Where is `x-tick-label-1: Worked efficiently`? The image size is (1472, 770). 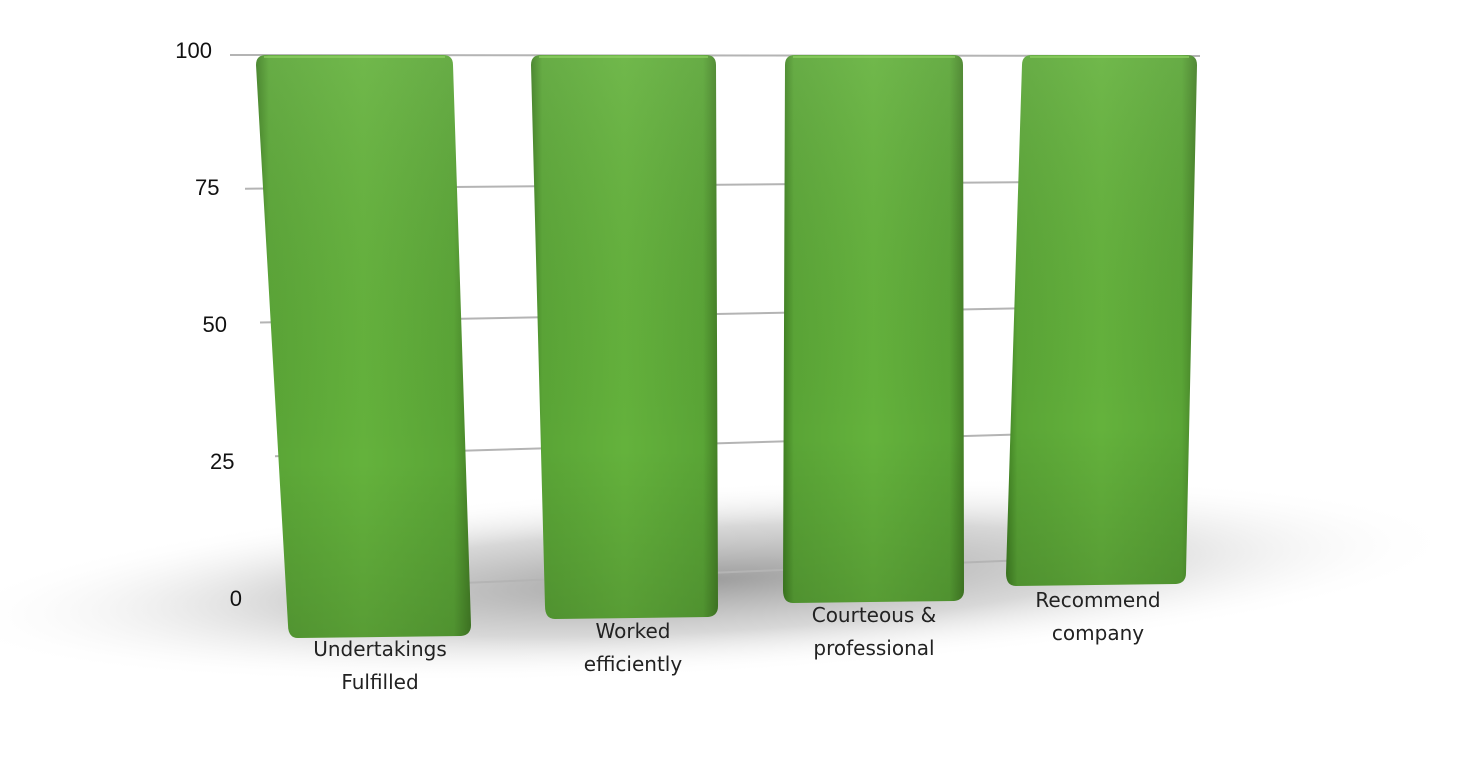 x-tick-label-1: Worked efficiently is located at coordinates (633, 647).